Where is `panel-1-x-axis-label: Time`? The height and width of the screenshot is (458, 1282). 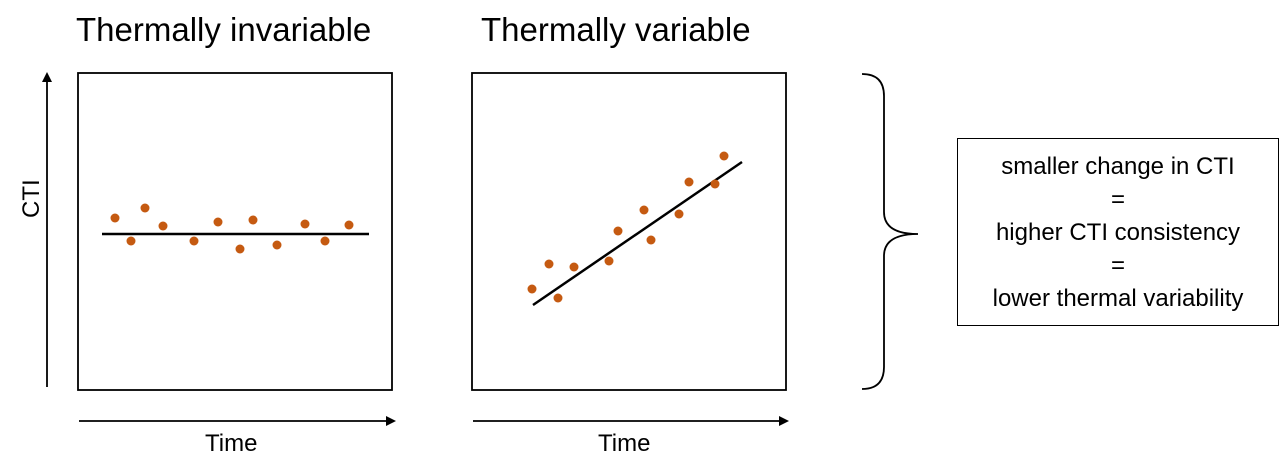 panel-1-x-axis-label: Time is located at coordinates (231, 443).